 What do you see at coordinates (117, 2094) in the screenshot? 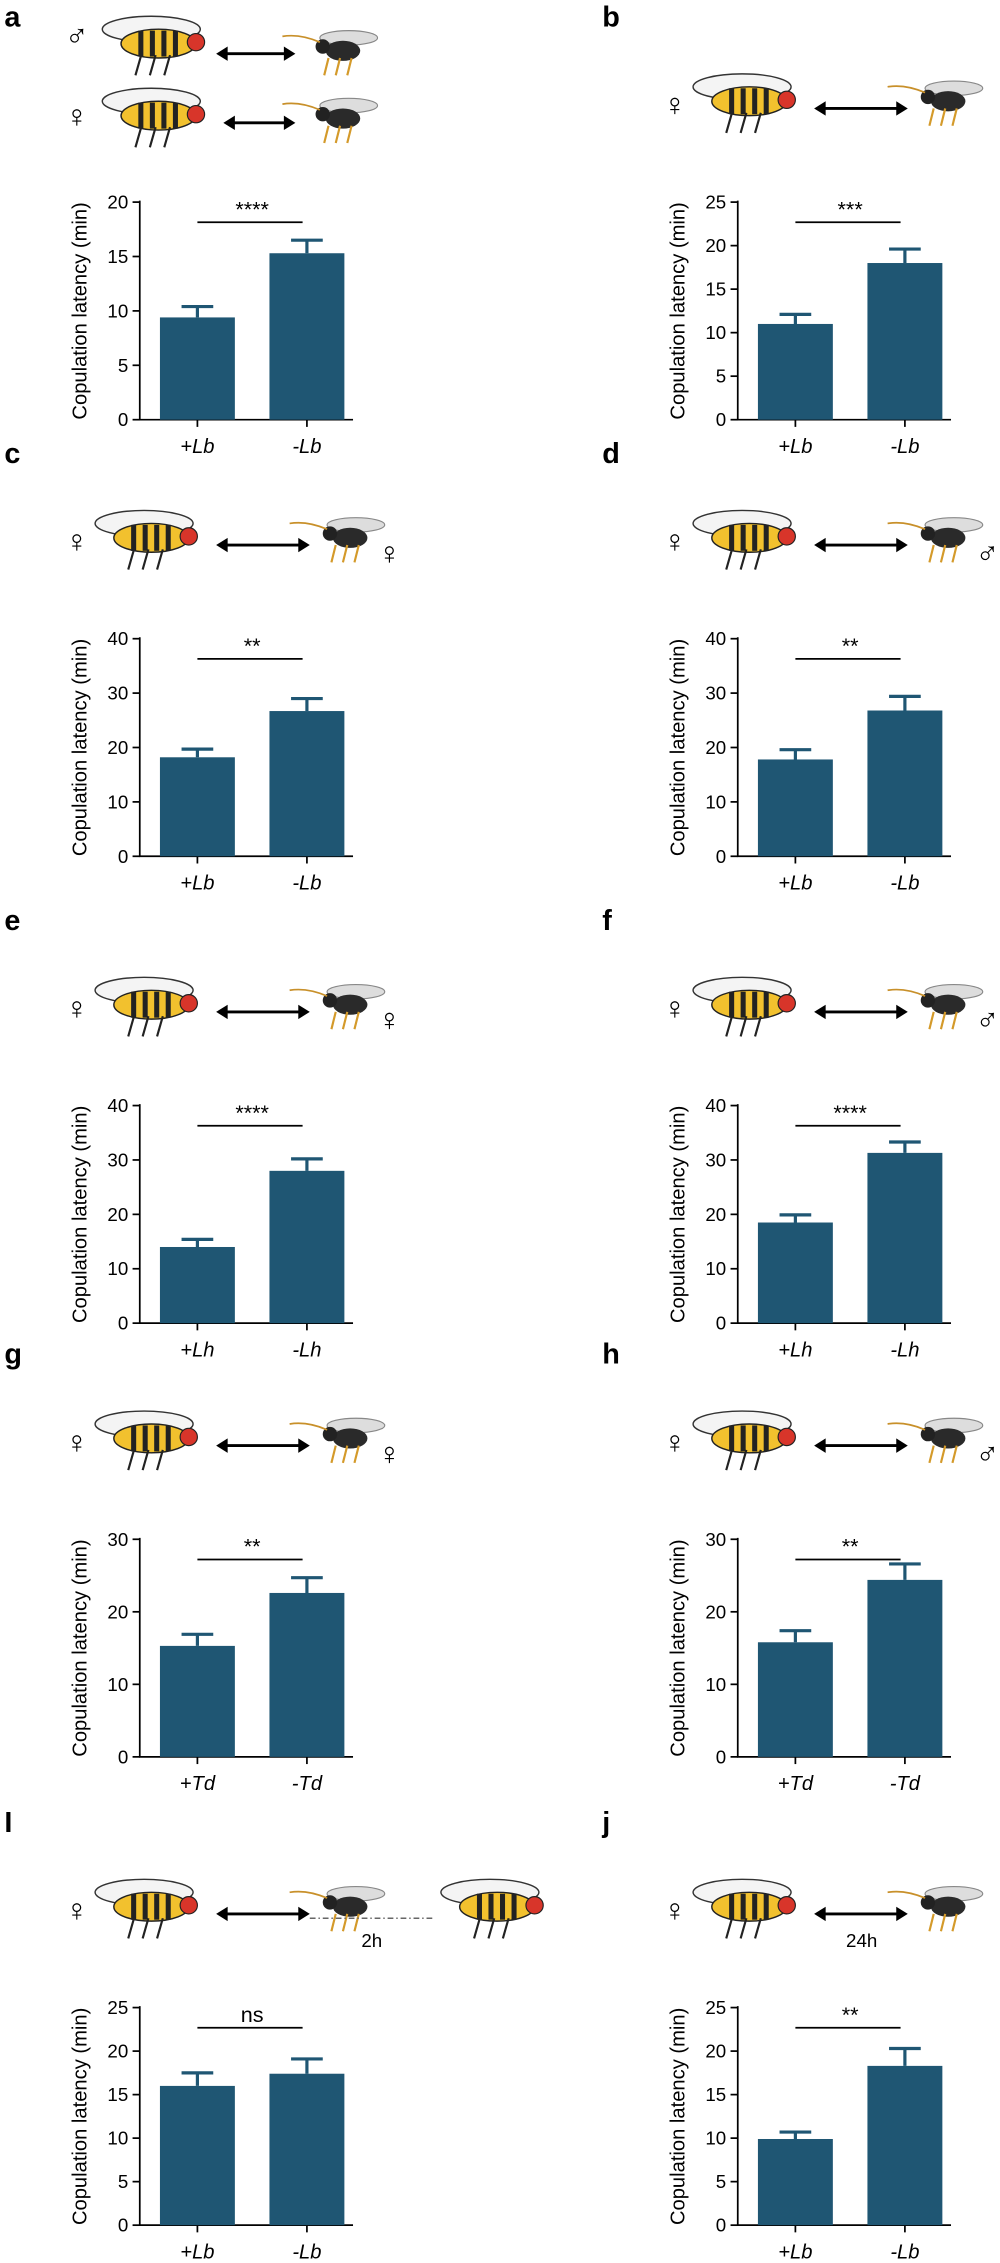
I see `y-tick-label: 15` at bounding box center [117, 2094].